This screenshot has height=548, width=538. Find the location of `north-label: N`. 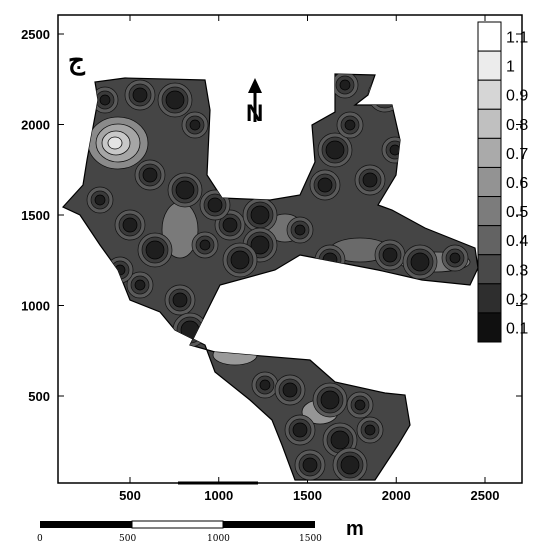

north-label: N is located at coordinates (254, 113).